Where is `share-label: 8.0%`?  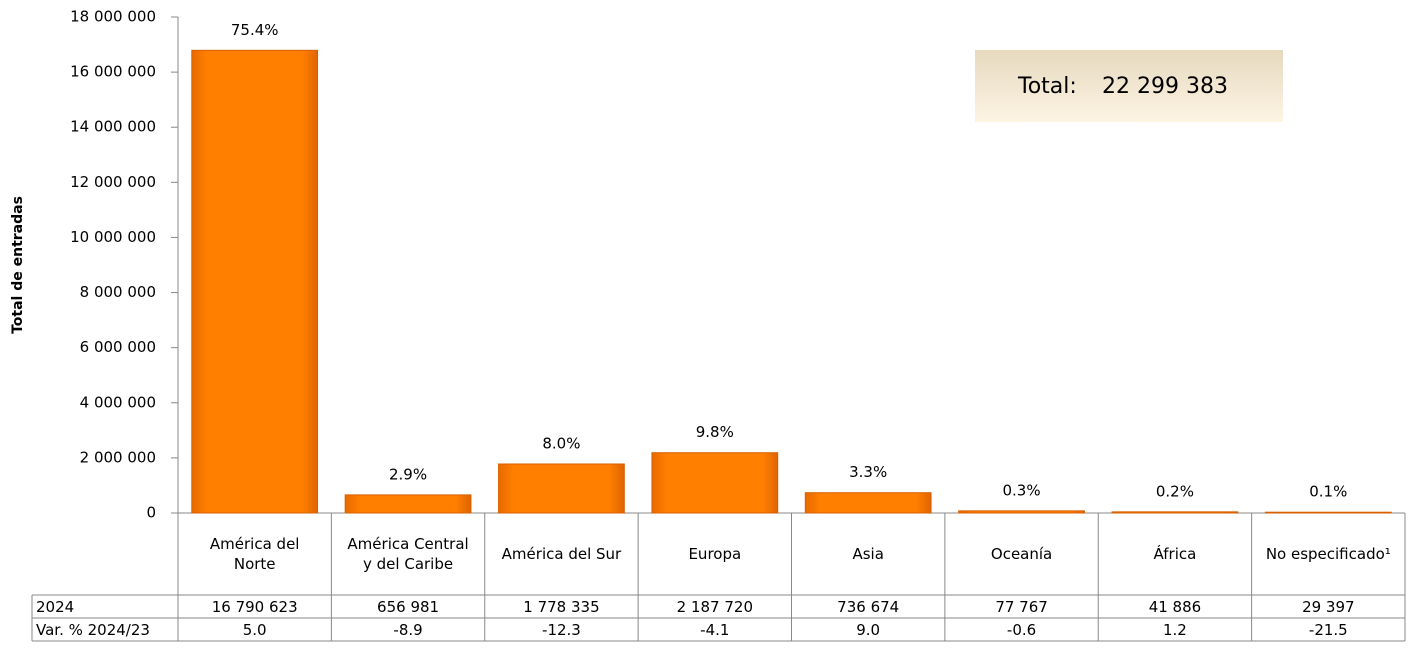 share-label: 8.0% is located at coordinates (561, 443).